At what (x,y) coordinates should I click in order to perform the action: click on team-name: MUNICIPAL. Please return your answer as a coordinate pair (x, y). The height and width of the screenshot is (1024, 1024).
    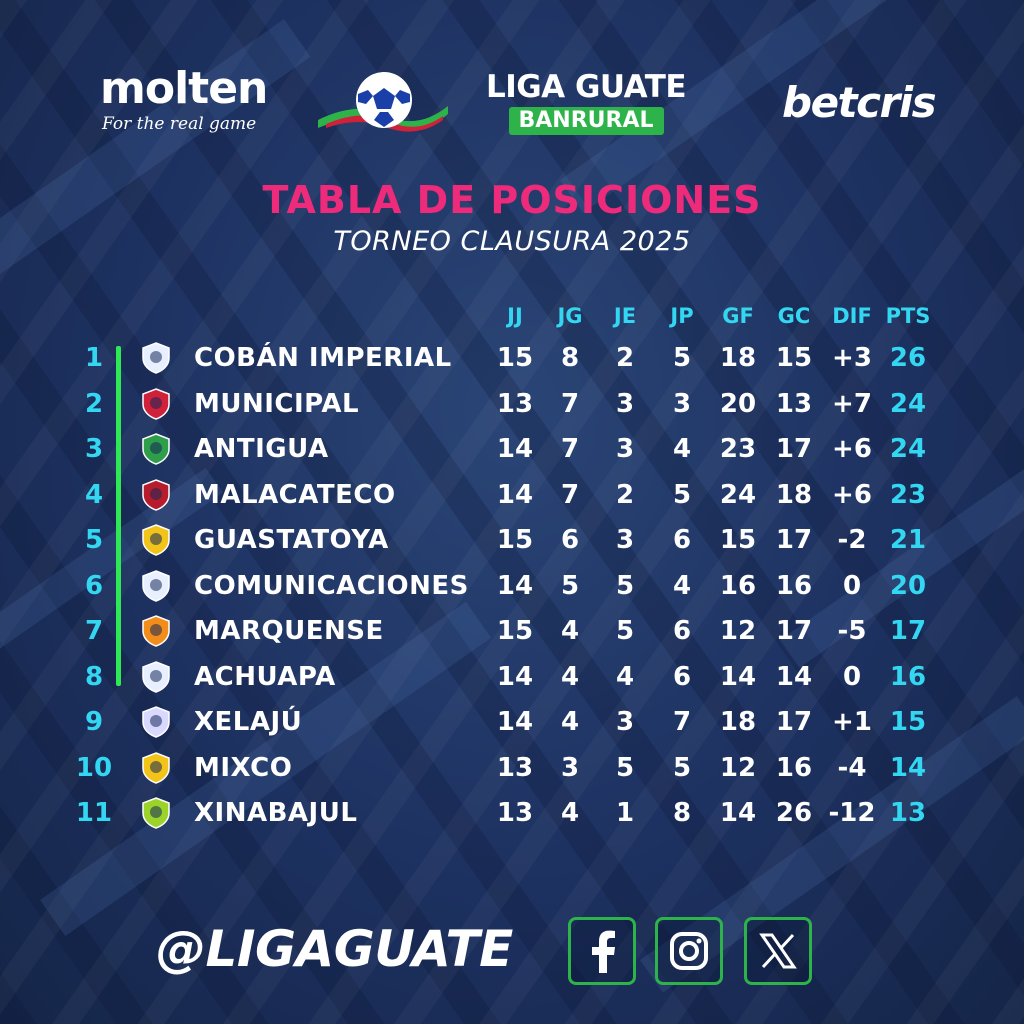
    Looking at the image, I should click on (277, 403).